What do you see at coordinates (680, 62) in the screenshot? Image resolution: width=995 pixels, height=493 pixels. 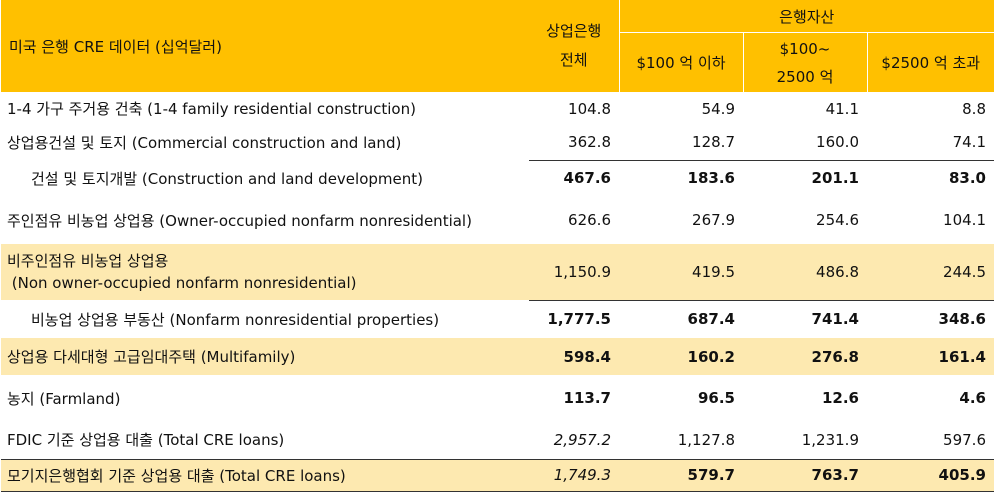 I see `header-col-small: $100 억 이하` at bounding box center [680, 62].